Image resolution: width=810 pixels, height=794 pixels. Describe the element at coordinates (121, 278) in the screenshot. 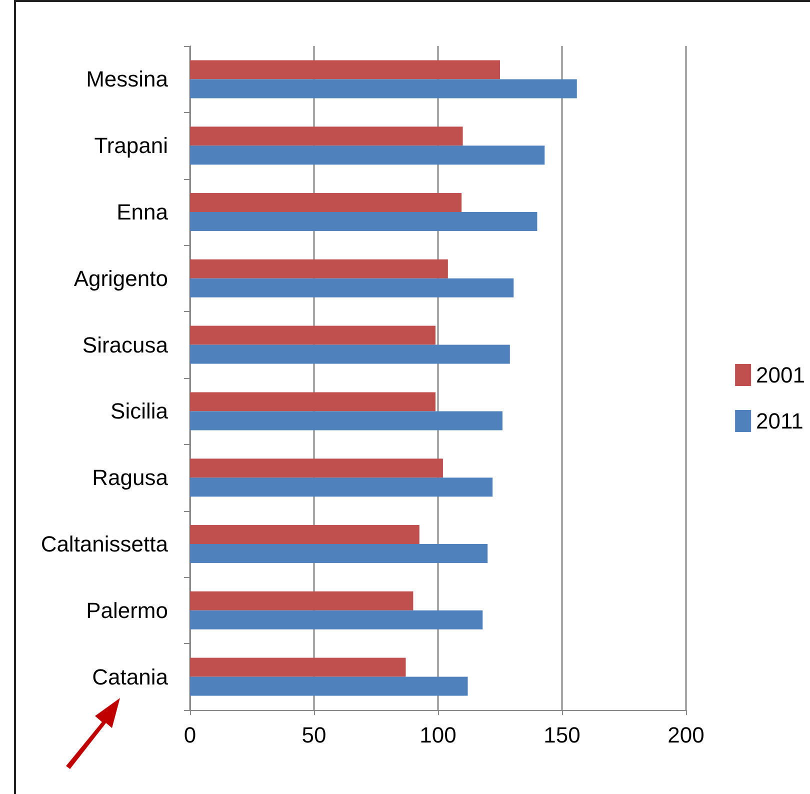

I see `y-tick-label: Agrigento` at that location.